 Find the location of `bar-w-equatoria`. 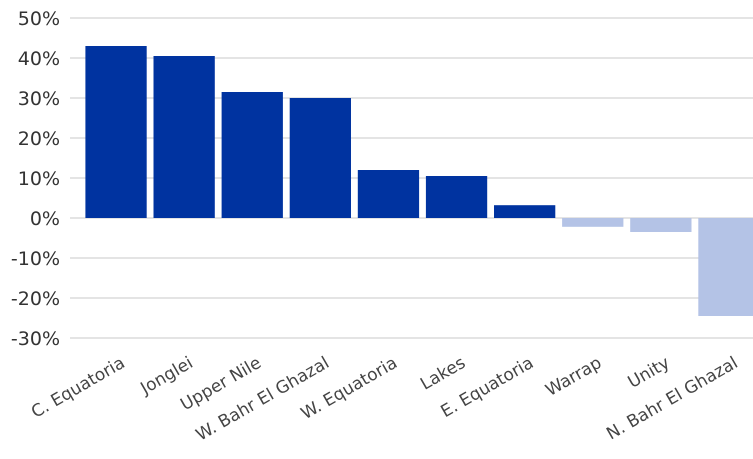

bar-w-equatoria is located at coordinates (388, 194).